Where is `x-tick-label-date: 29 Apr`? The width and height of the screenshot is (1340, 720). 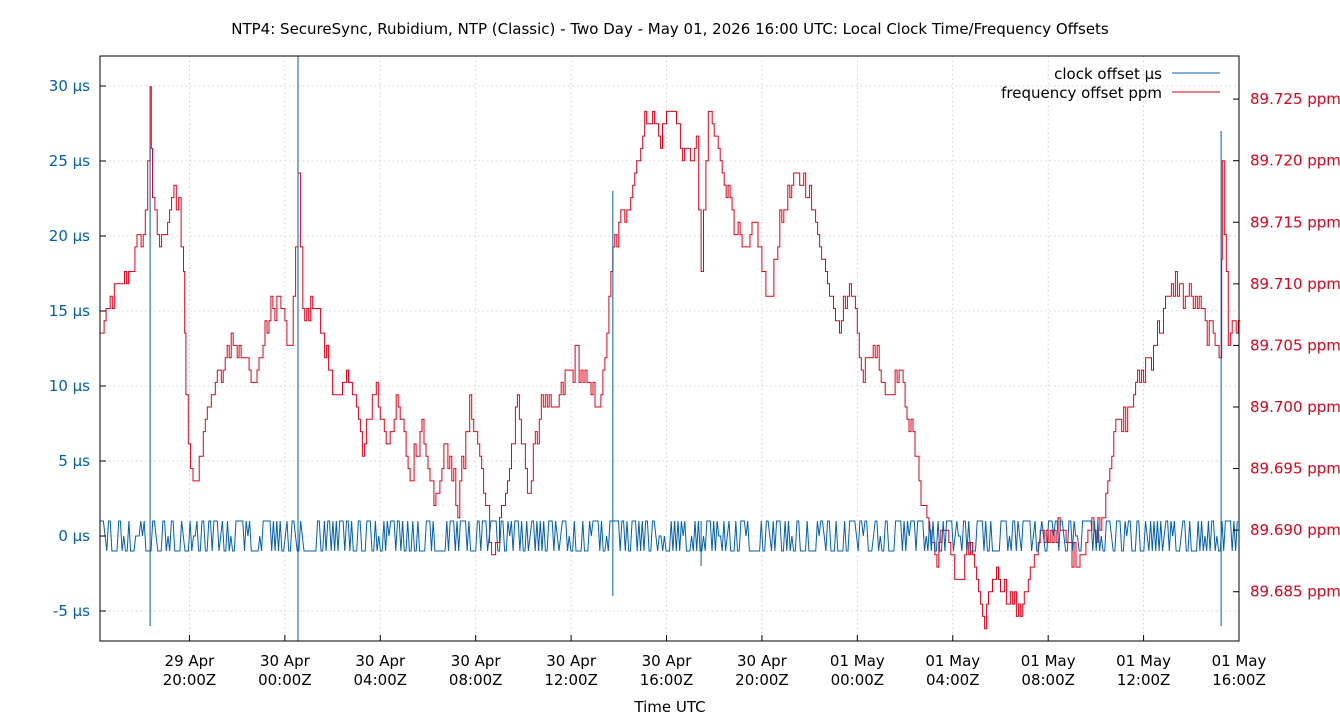 x-tick-label-date: 29 Apr is located at coordinates (190, 661).